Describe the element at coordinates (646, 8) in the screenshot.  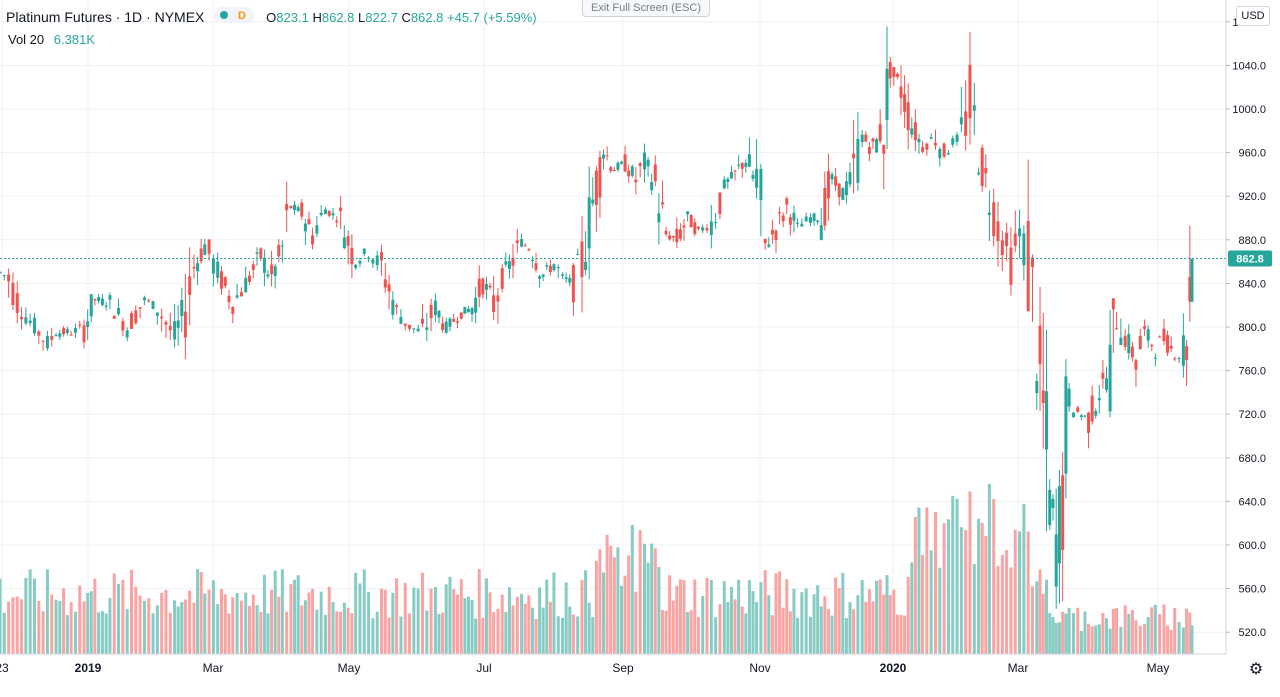
I see `exit-fullscreen-button: Exit Full Screen (ESC)` at that location.